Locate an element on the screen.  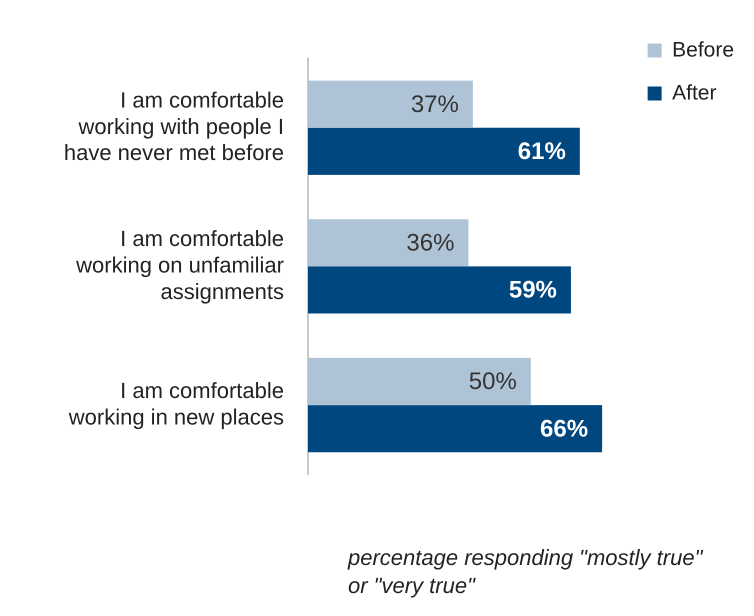
legend-label: Before is located at coordinates (703, 50).